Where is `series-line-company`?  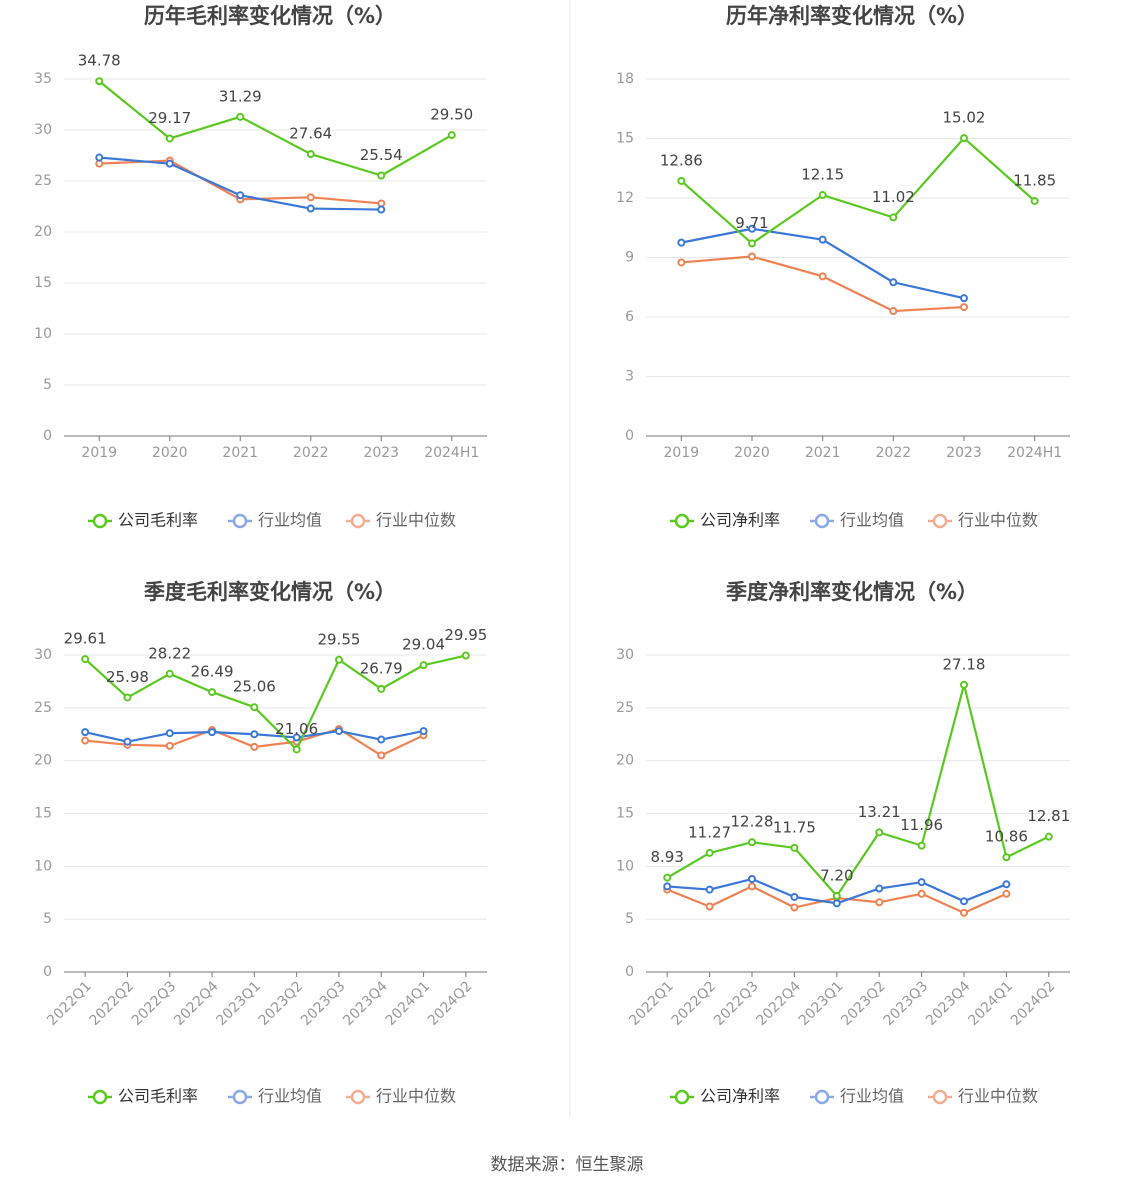
series-line-company is located at coordinates (275, 702).